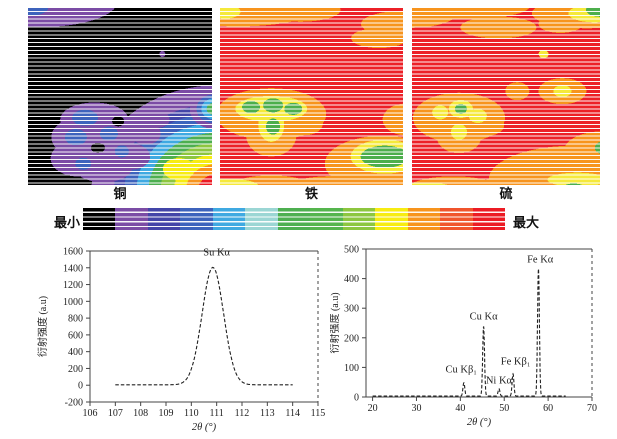 This screenshot has width=617, height=439. I want to click on x-tick-label: 70, so click(592, 408).